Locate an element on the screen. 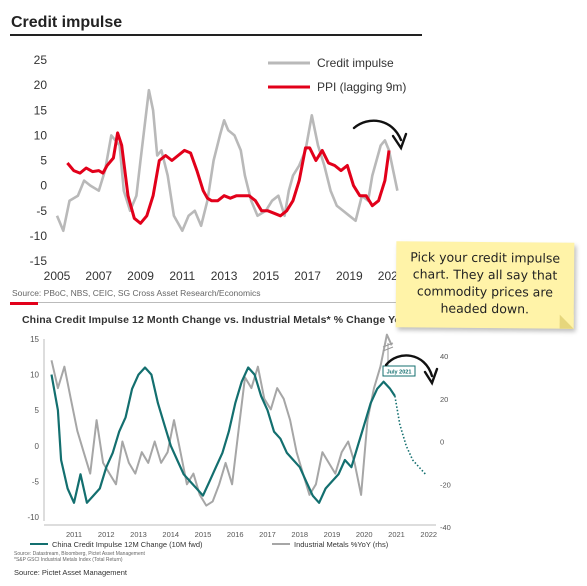 The image size is (587, 586). y-tick-label: 20 is located at coordinates (41, 85).